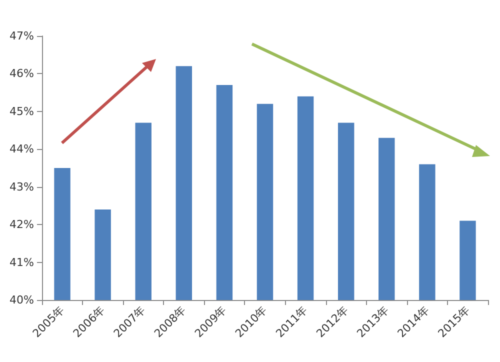 Image resolution: width=500 pixels, height=362 pixels. What do you see at coordinates (22, 300) in the screenshot?
I see `y-tick-label: 40%` at bounding box center [22, 300].